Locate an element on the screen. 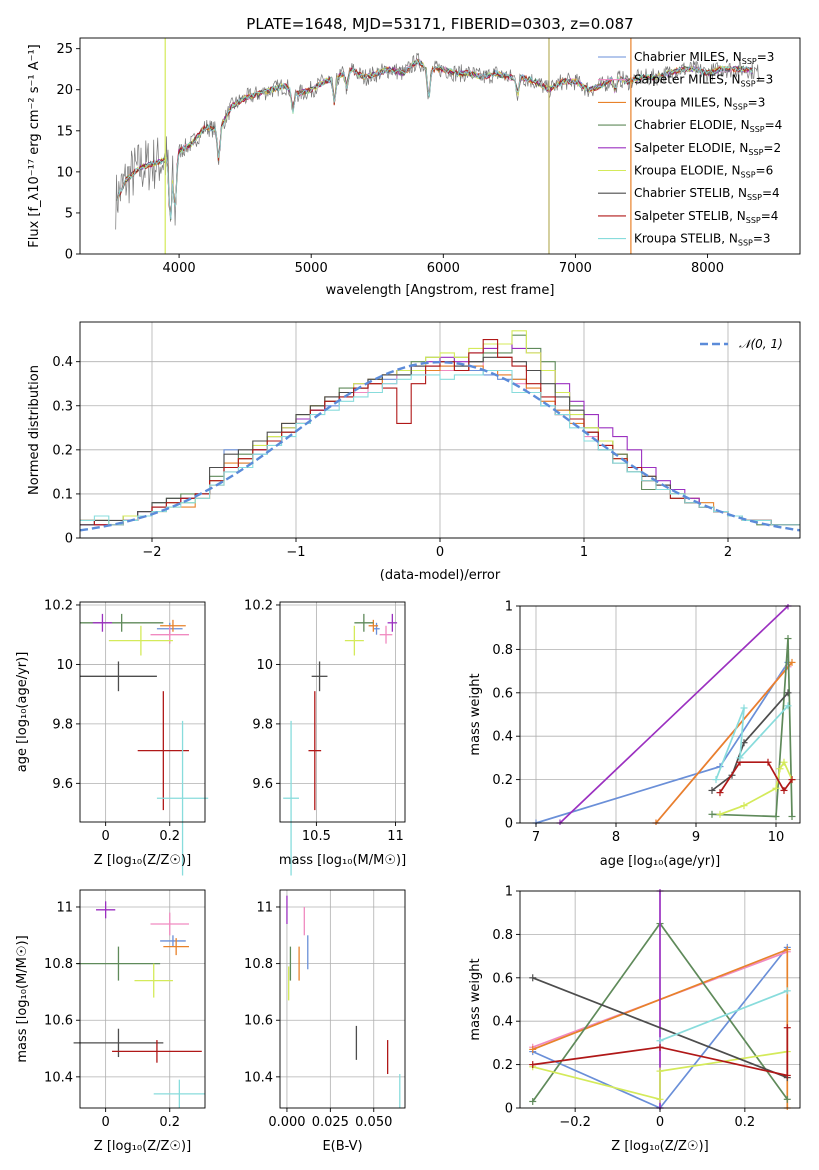 The height and width of the screenshot is (1170, 819). axes: 10.5 11 9.6 9.8 10 10.2 is located at coordinates (325, 721).